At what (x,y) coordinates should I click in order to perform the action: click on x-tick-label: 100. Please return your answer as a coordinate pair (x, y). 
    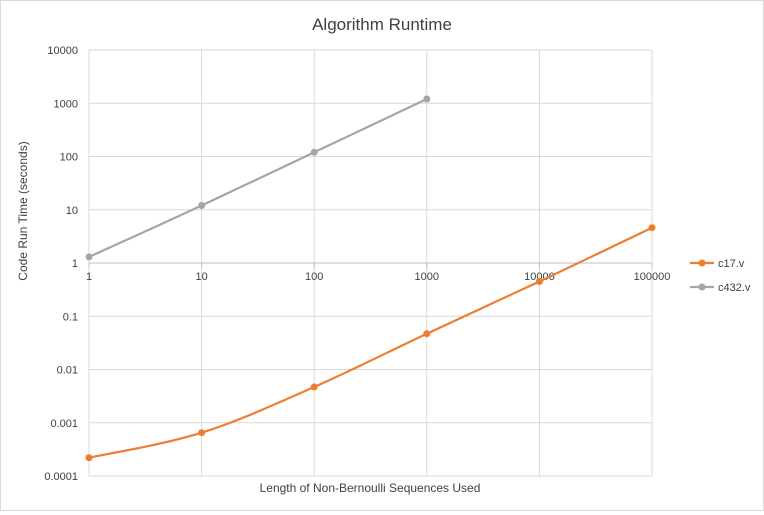
    Looking at the image, I should click on (314, 277).